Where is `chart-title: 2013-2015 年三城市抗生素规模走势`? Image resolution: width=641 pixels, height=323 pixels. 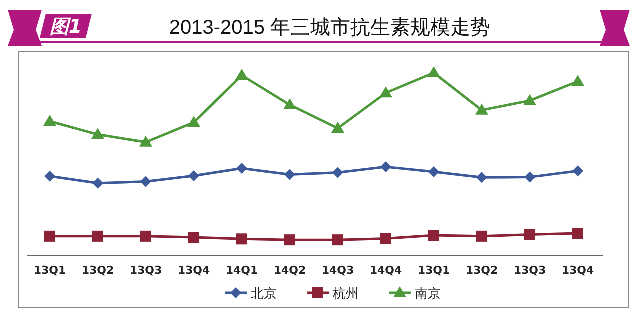
chart-title: 2013-2015 年三城市抗生素规模走势 is located at coordinates (330, 28).